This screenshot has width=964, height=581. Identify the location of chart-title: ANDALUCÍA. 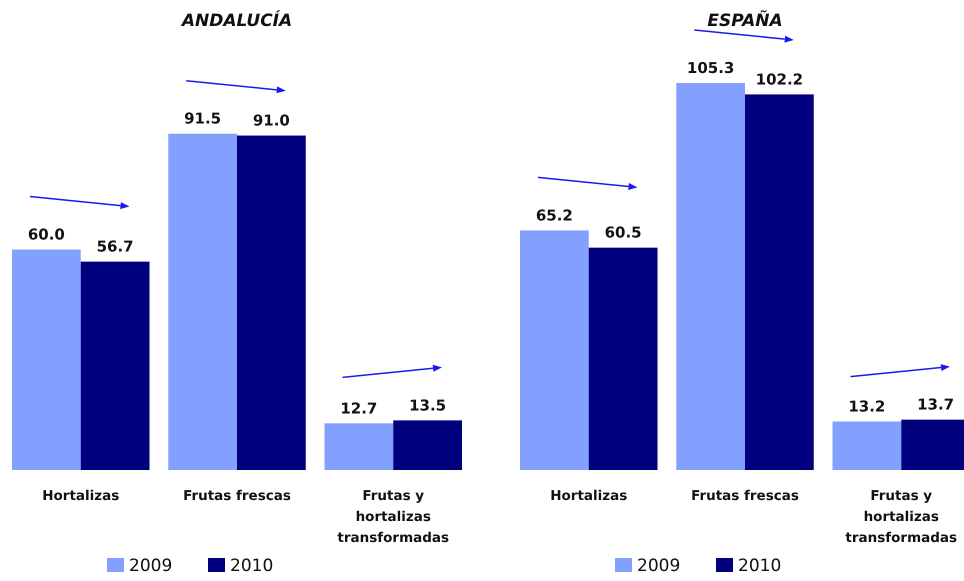
(236, 20).